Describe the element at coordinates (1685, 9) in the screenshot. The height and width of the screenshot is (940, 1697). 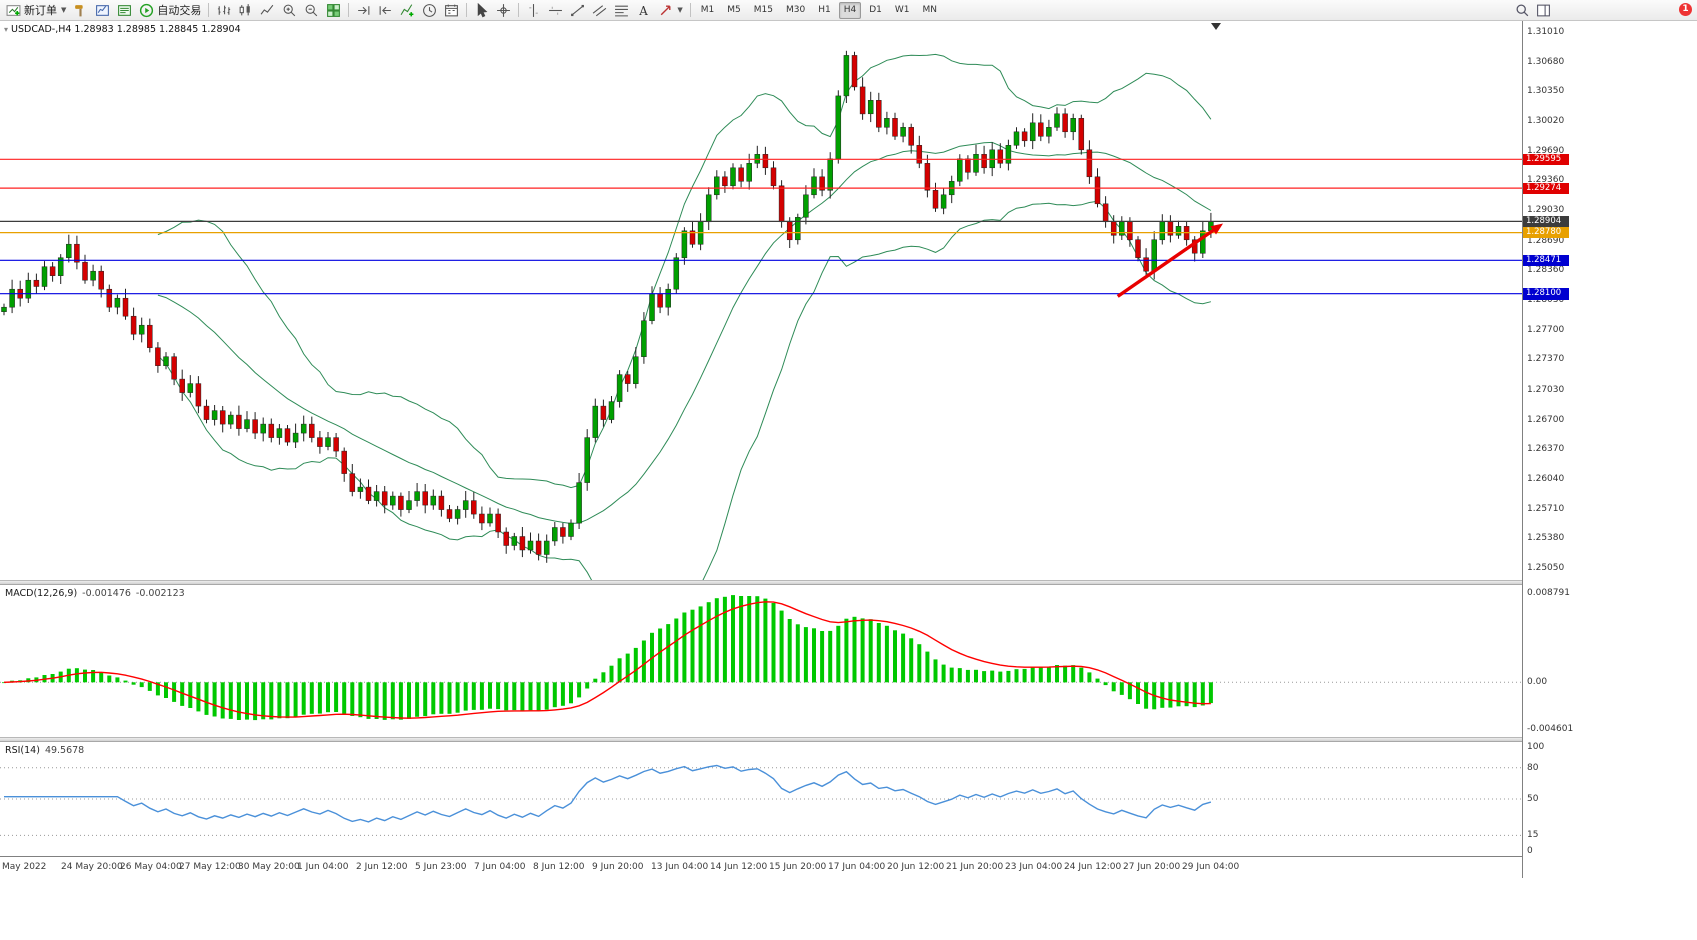
I see `notification-badge: 1` at that location.